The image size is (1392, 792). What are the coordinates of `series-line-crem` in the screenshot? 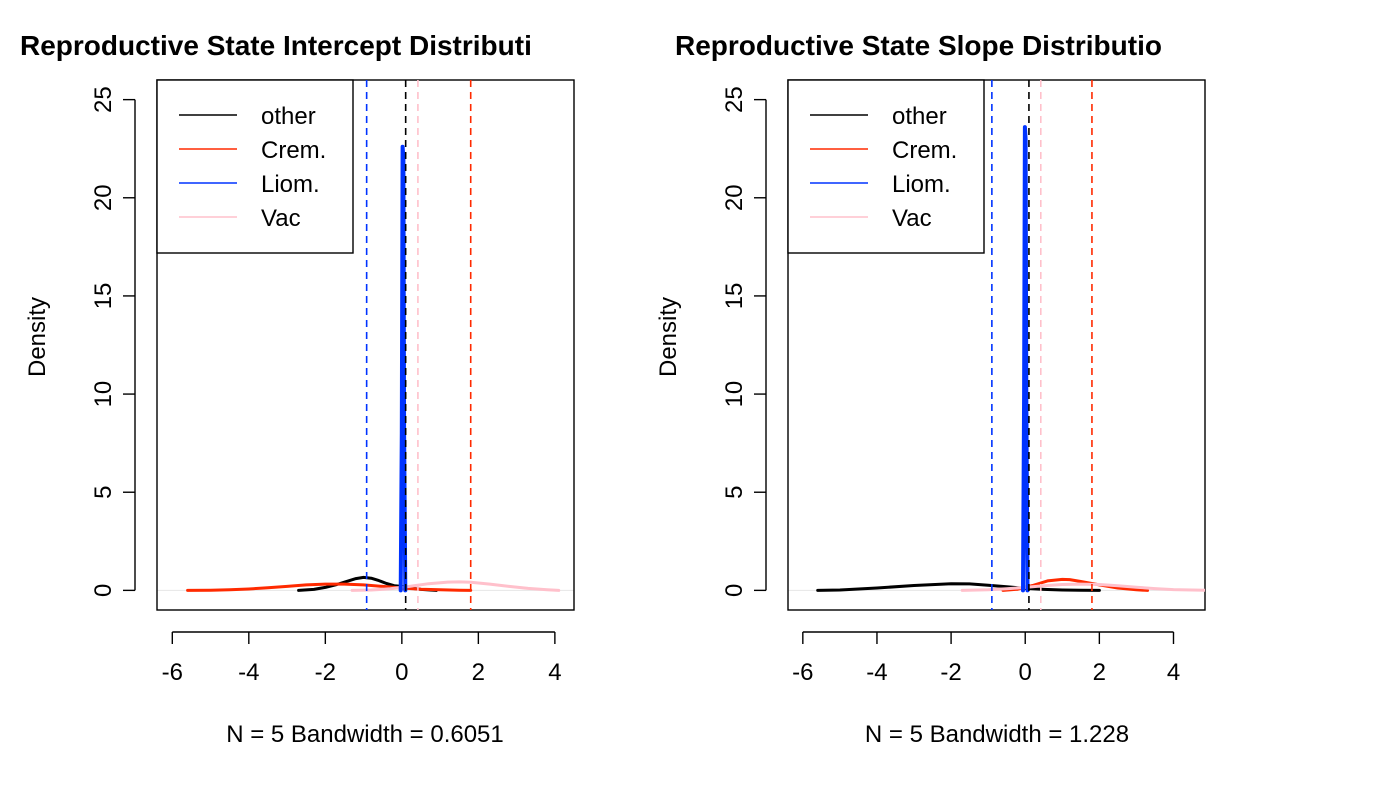 It's located at (329, 587).